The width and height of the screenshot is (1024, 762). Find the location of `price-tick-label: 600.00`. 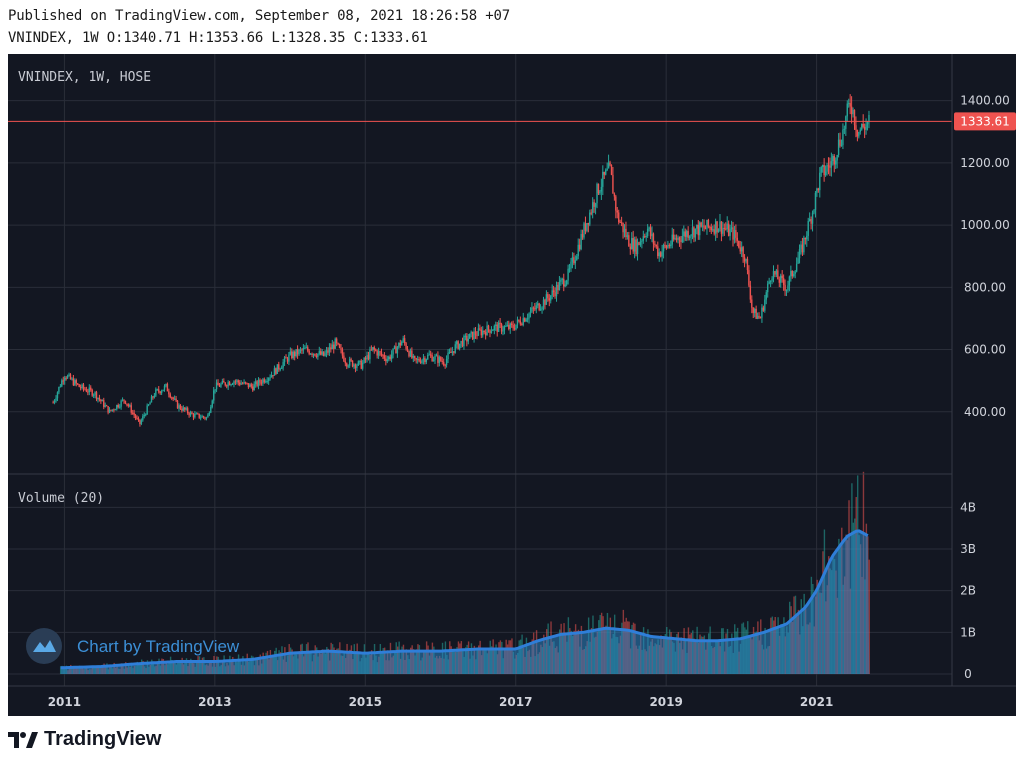

price-tick-label: 600.00 is located at coordinates (985, 350).